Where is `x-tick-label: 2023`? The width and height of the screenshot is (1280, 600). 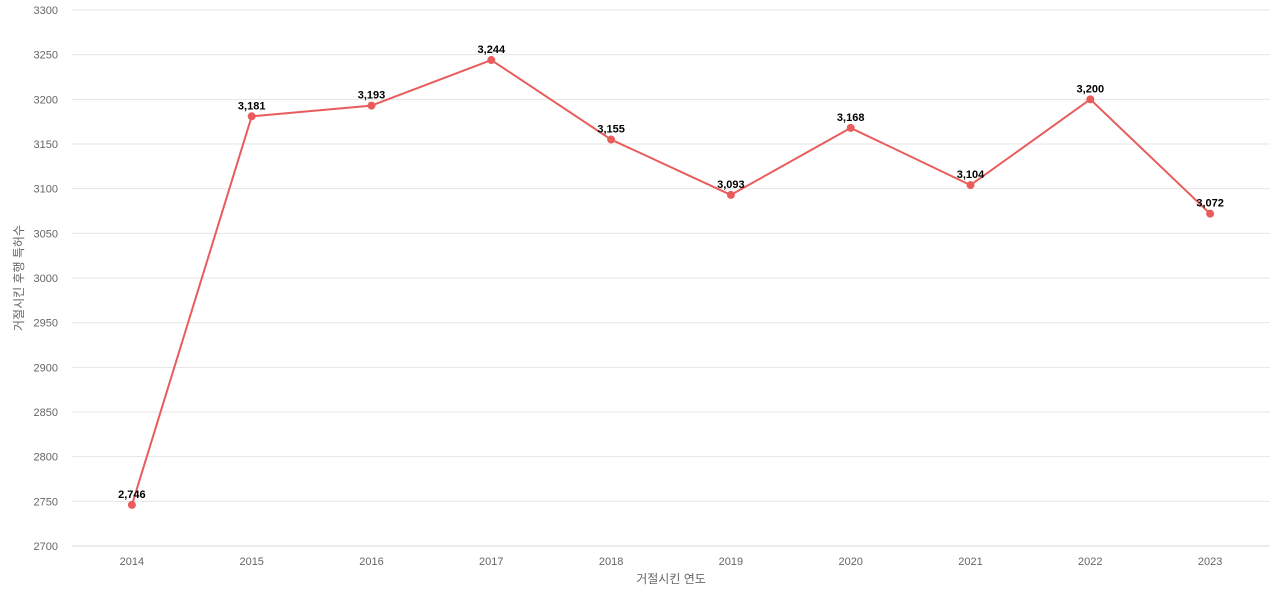 x-tick-label: 2023 is located at coordinates (1210, 562).